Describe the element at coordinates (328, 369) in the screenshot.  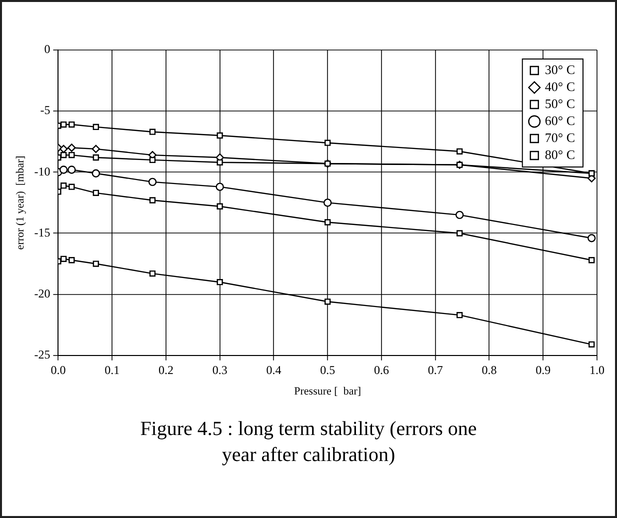
I see `x-tick-label: 0.5` at that location.